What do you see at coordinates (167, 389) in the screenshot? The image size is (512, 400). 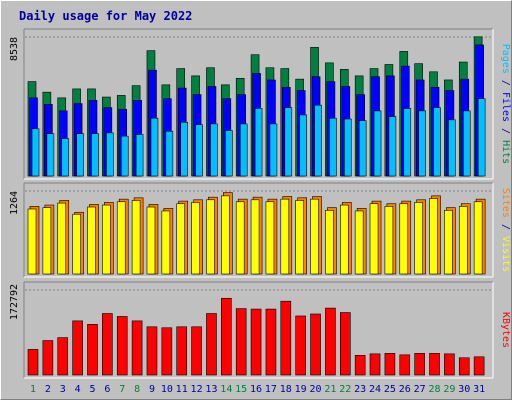 I see `x-tick-label: 10` at bounding box center [167, 389].